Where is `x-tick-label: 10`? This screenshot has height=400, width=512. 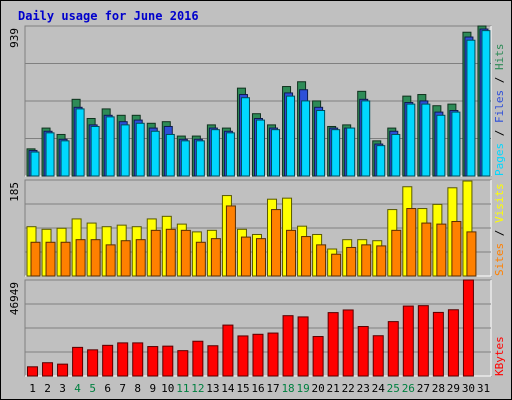 x-tick-label: 10 is located at coordinates (167, 388).